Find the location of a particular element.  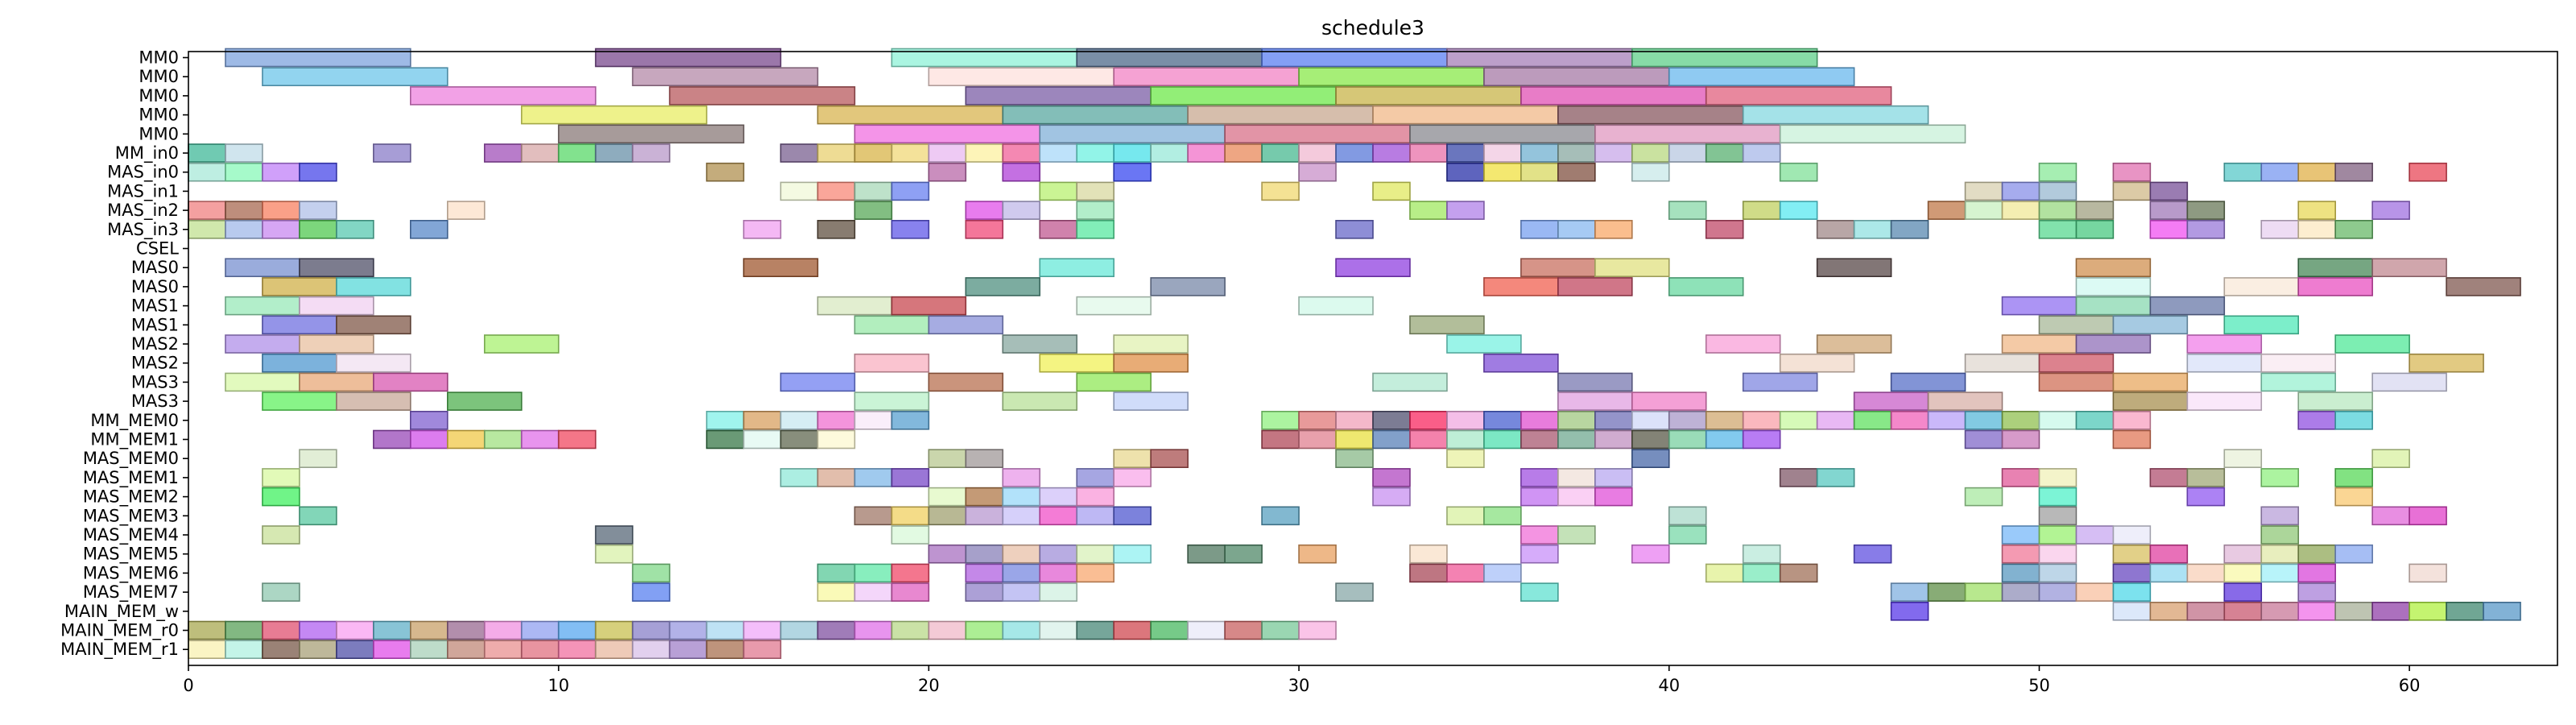

y-tick-label-16: MAS2 is located at coordinates (155, 363).